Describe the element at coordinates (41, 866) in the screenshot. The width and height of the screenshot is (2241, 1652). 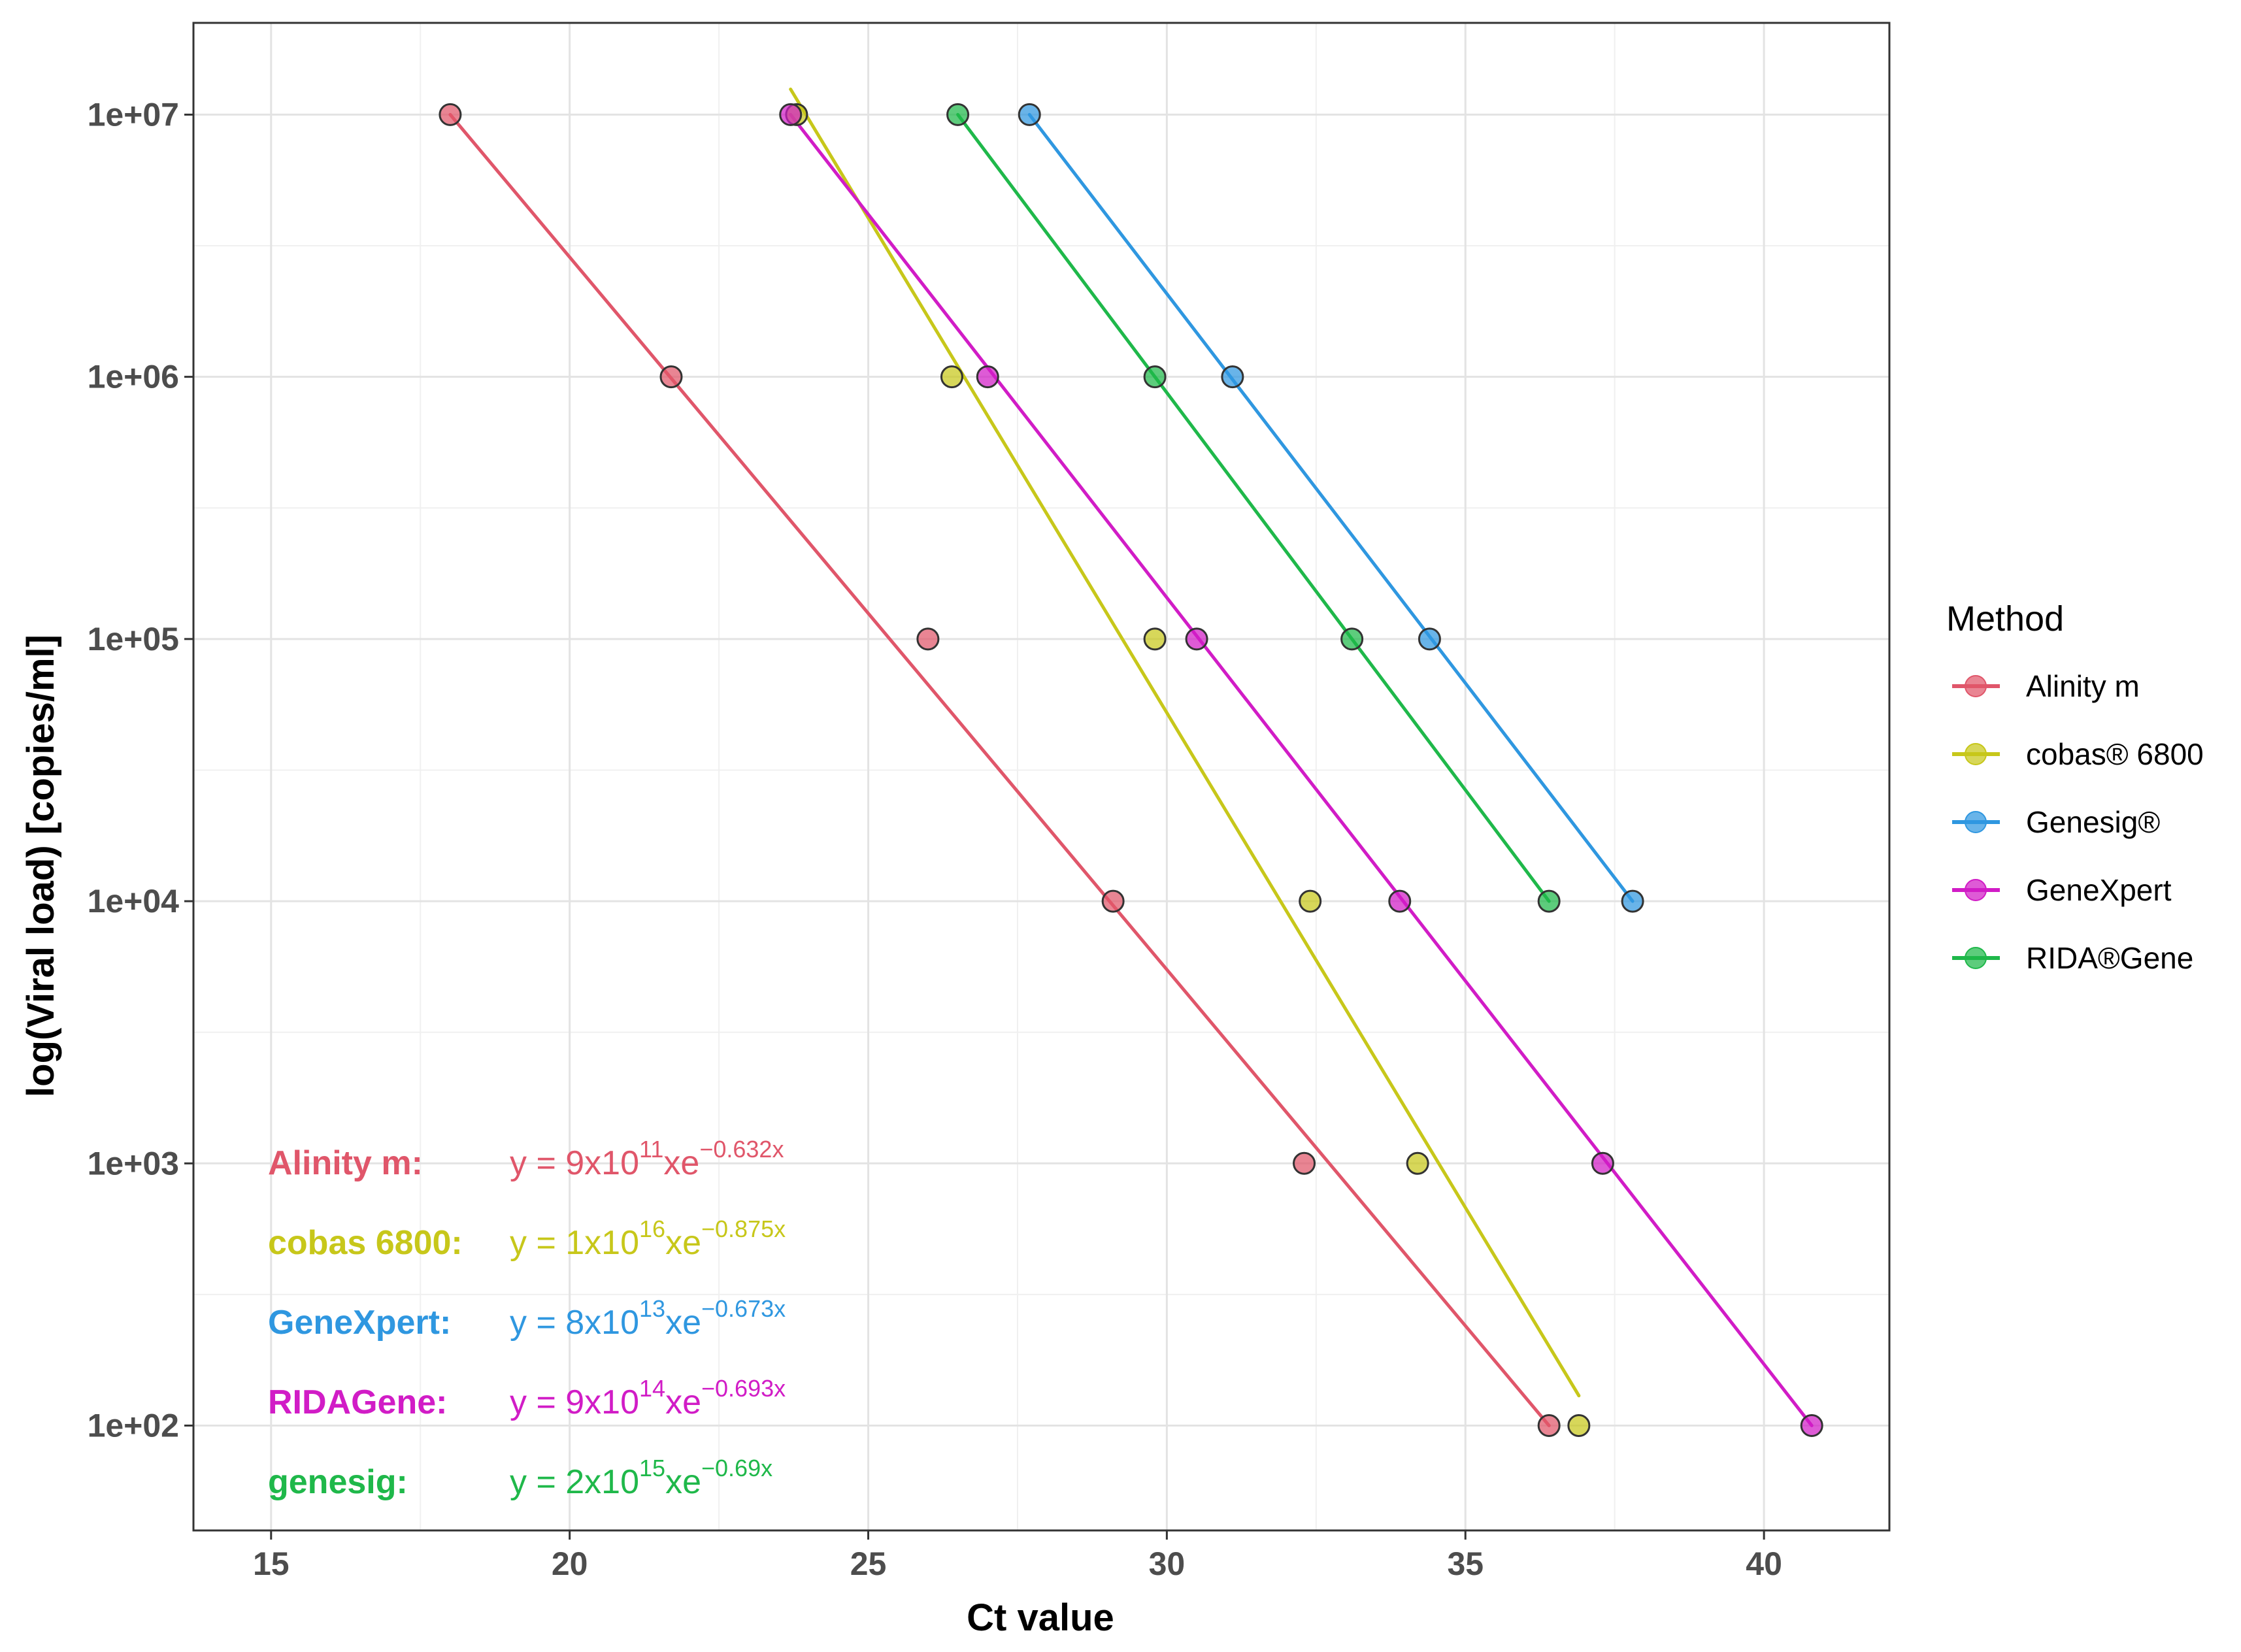
I see `y-axis-title: log(Viral load) [copies/ml]` at that location.